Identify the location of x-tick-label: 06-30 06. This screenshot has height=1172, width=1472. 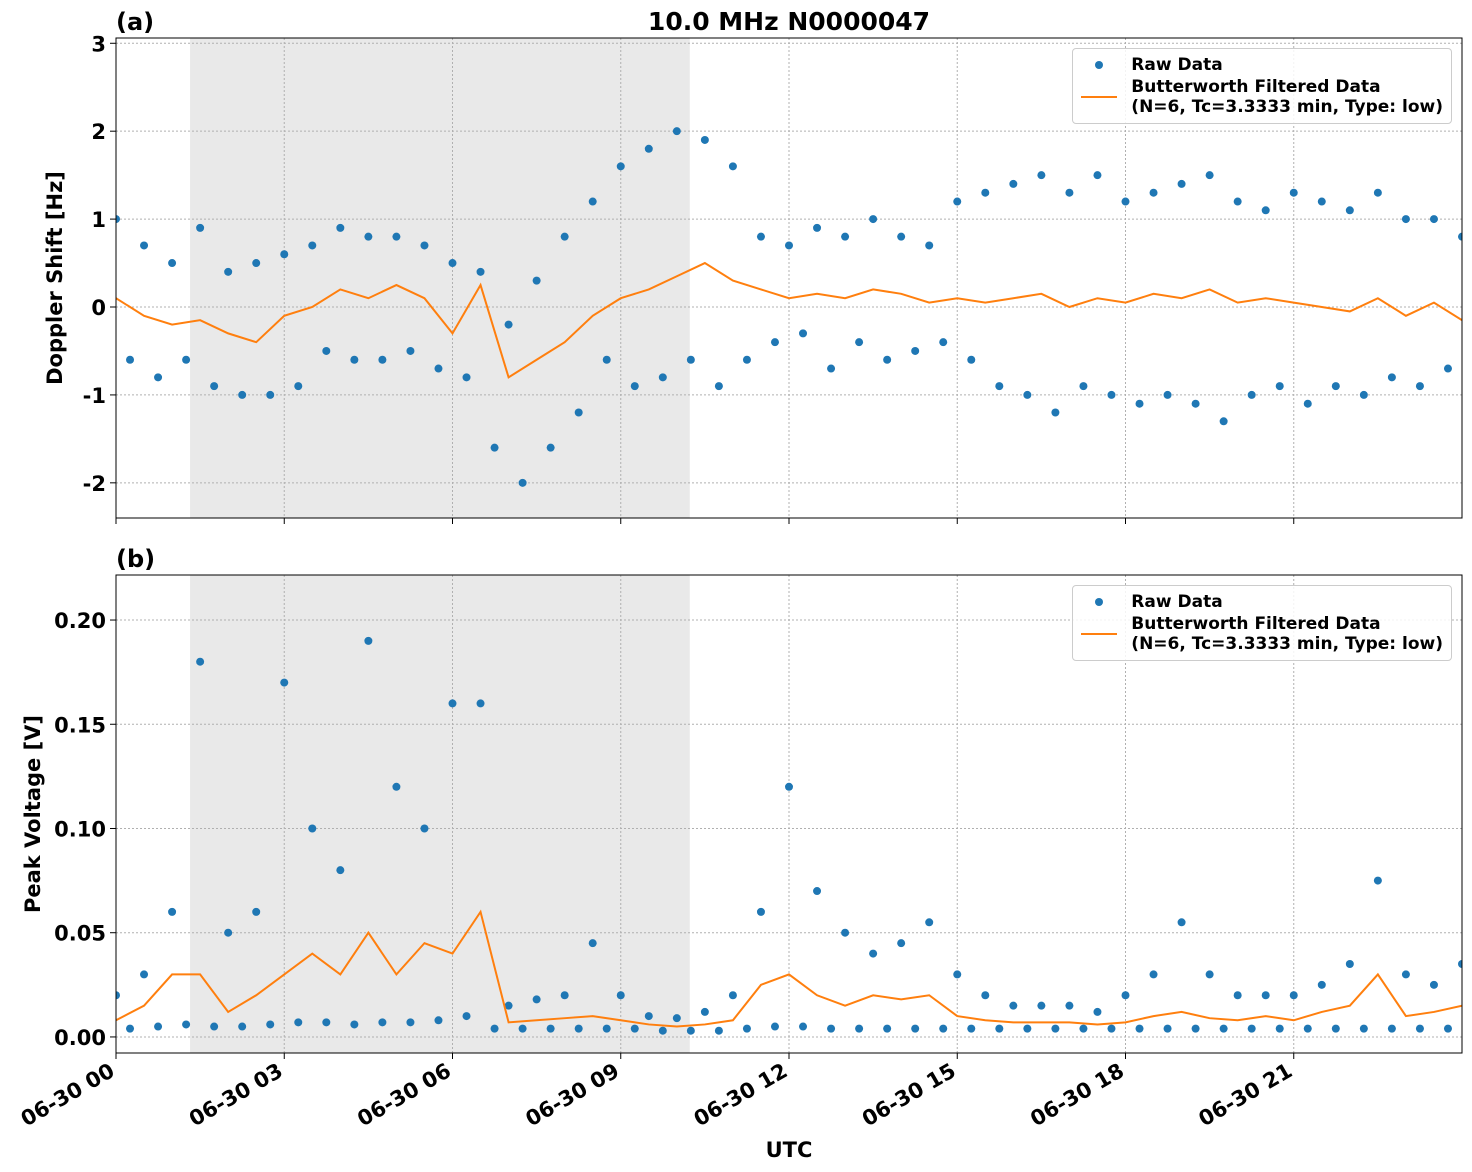
(404, 1095).